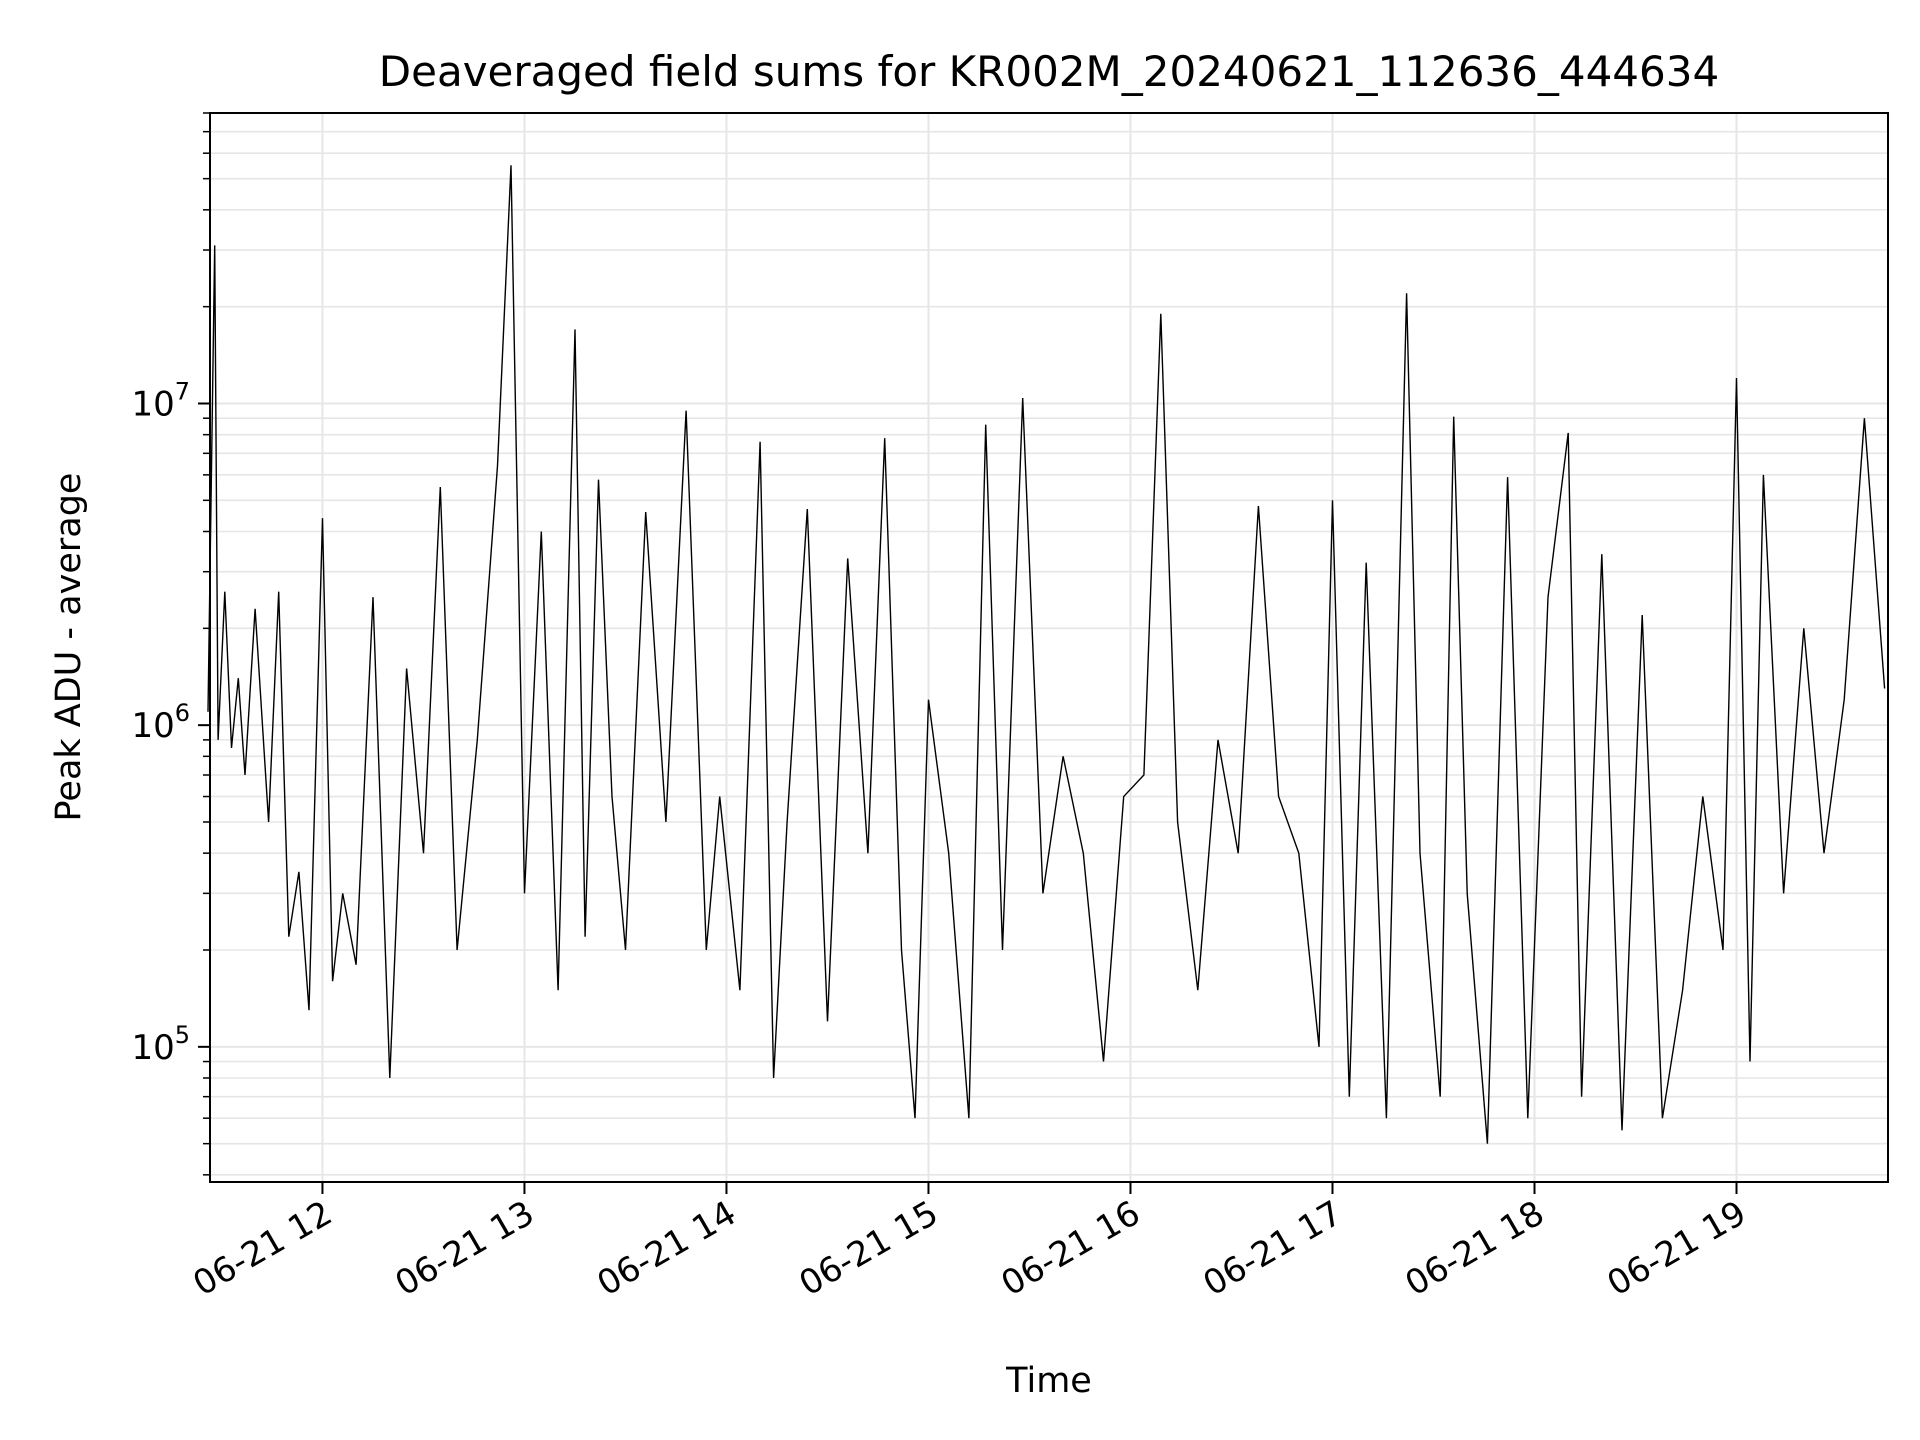  I want to click on y-tick-label: 10⁷, so click(160, 400).